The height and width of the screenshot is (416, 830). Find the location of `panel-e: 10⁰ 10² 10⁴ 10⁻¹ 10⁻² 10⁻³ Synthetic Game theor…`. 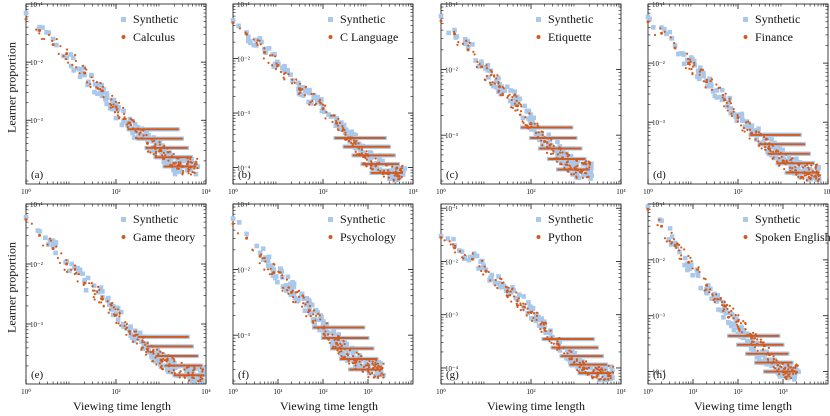

panel-e: 10⁰ 10² 10⁴ 10⁻¹ 10⁻² 10⁻³ Synthetic Game theor… is located at coordinates (116, 298).